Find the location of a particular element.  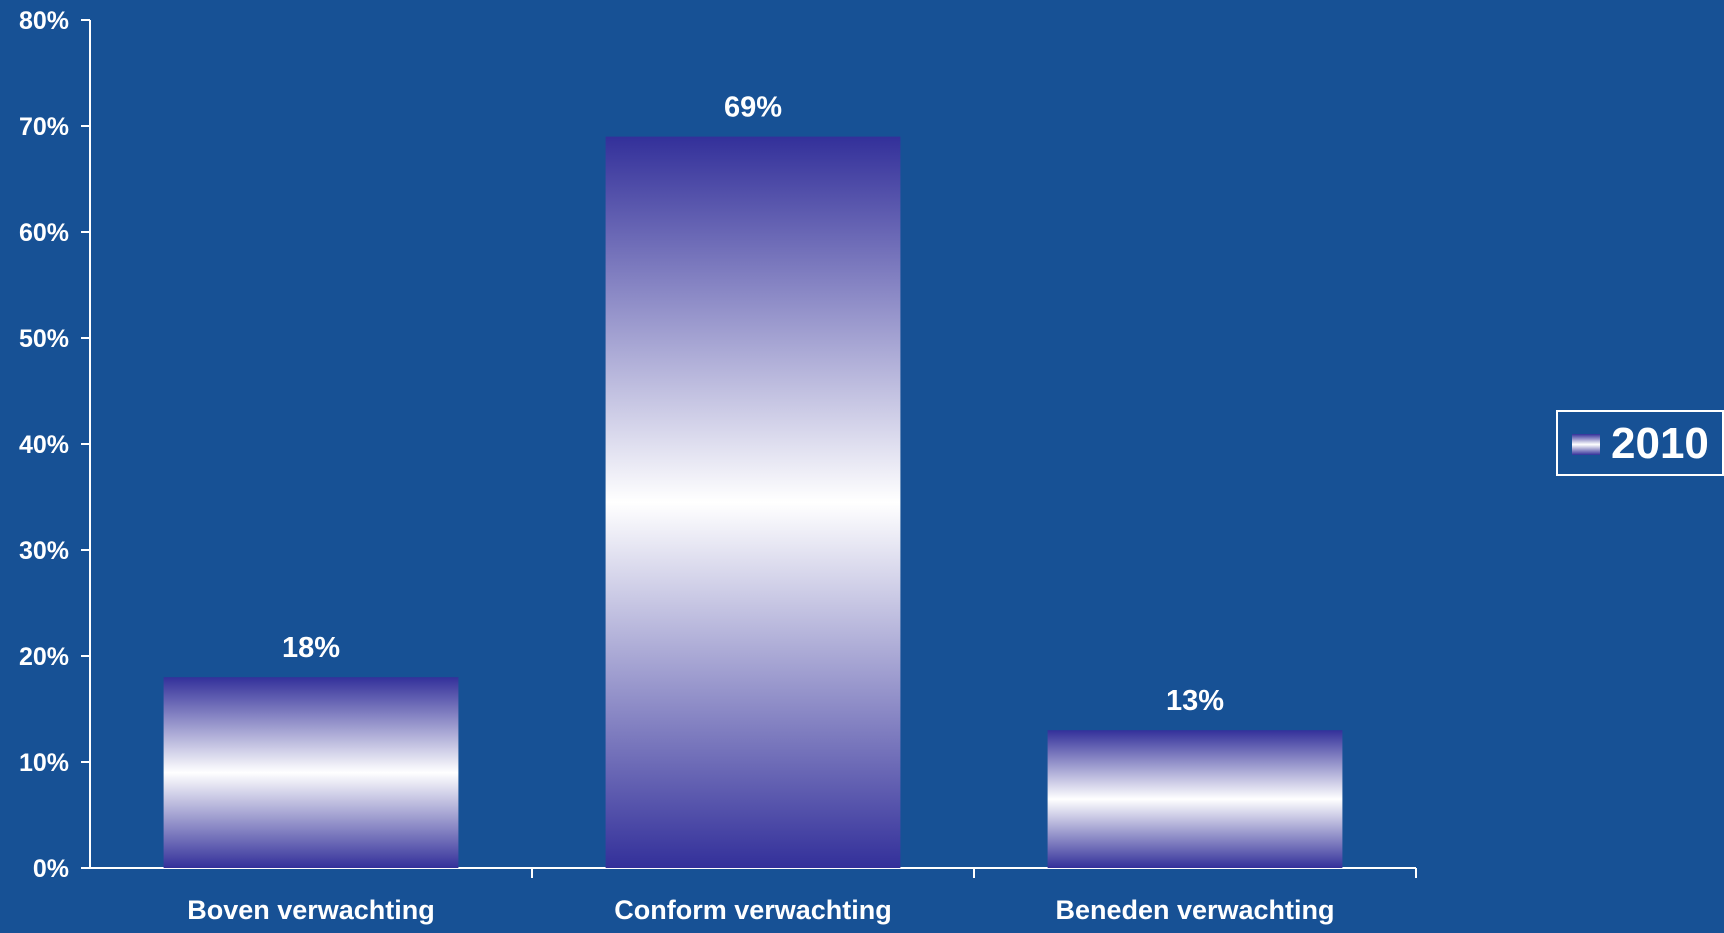

data-label: 69% is located at coordinates (753, 108).